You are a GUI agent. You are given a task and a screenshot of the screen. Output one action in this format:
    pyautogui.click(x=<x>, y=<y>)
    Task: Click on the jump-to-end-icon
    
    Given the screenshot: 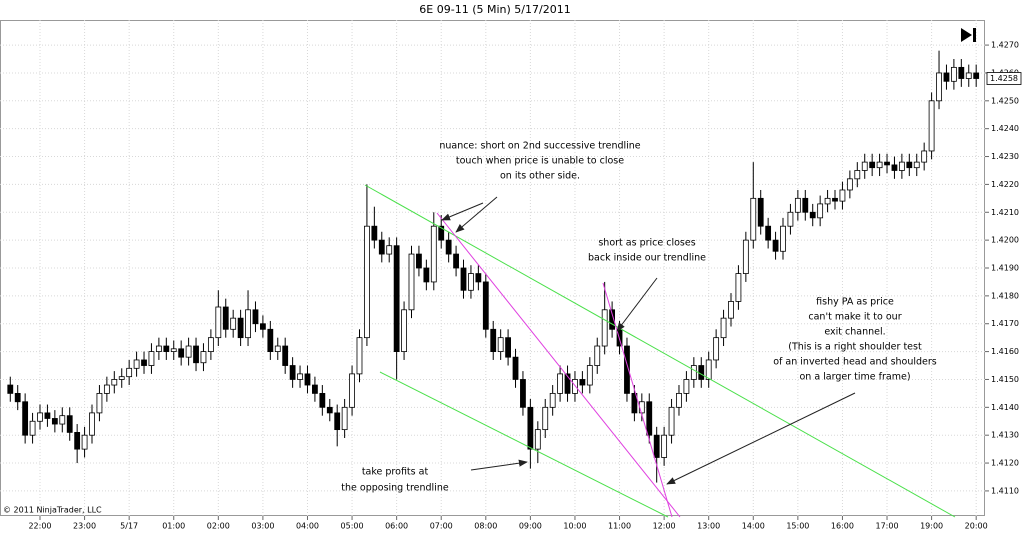 What is the action you would take?
    pyautogui.click(x=968, y=35)
    